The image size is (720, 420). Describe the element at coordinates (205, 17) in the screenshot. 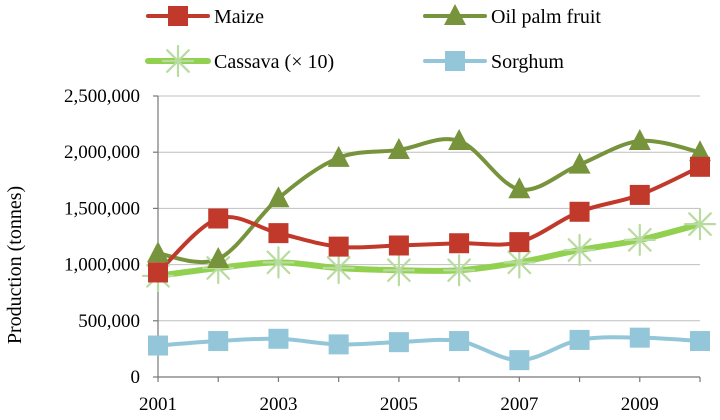

I see `legend-entry: Maize` at that location.